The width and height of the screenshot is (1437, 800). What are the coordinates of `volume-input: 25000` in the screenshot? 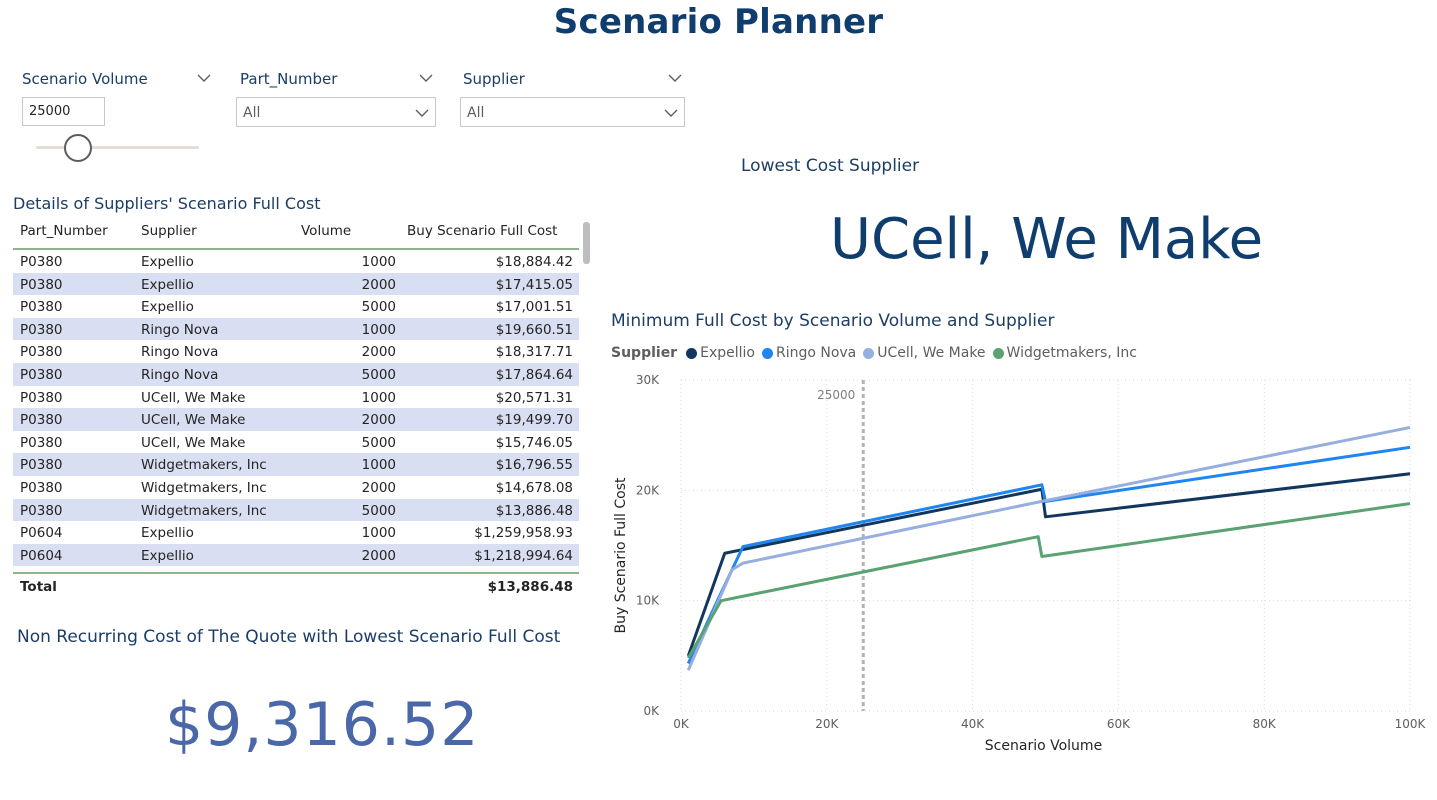 It's located at (63, 111).